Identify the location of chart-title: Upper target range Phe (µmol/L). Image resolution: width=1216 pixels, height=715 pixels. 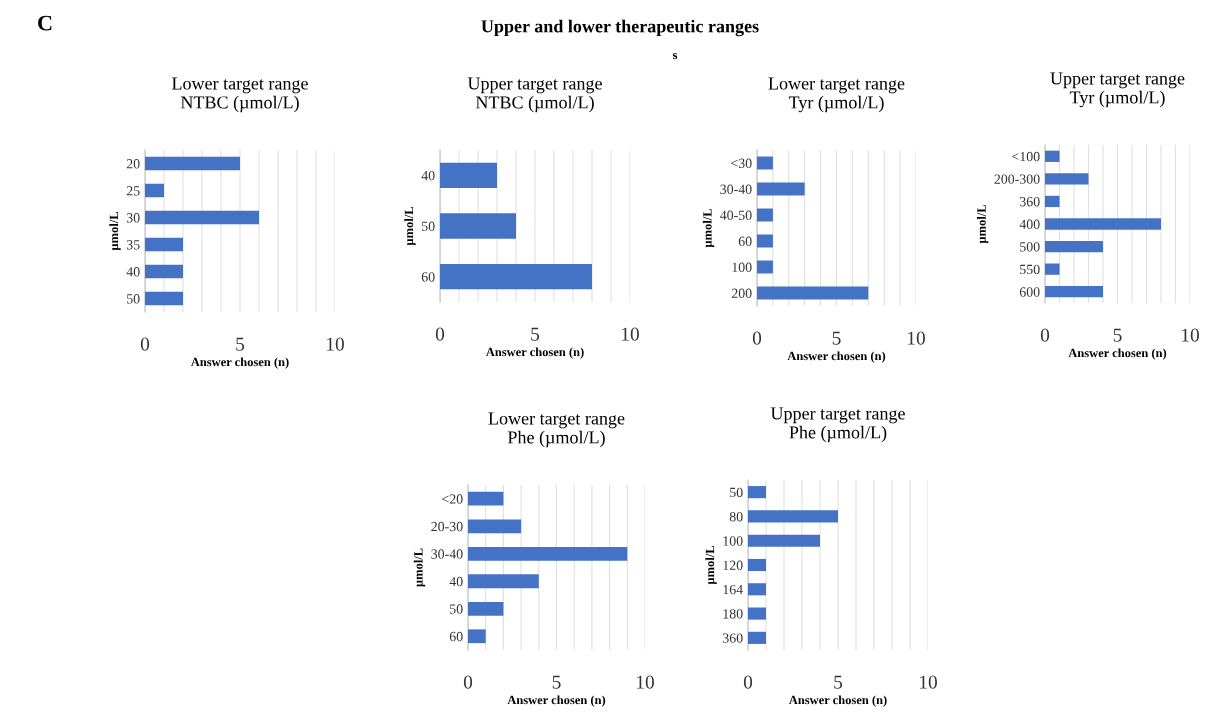
(837, 425).